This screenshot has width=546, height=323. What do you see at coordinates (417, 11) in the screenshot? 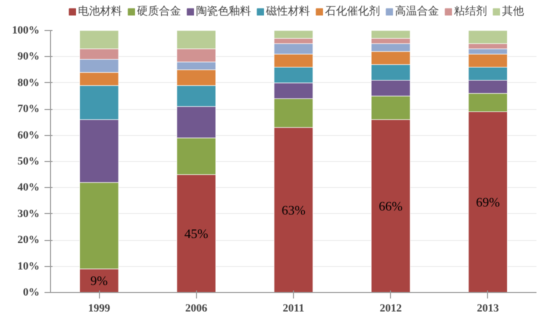
I see `legend-label: 高温合金` at bounding box center [417, 11].